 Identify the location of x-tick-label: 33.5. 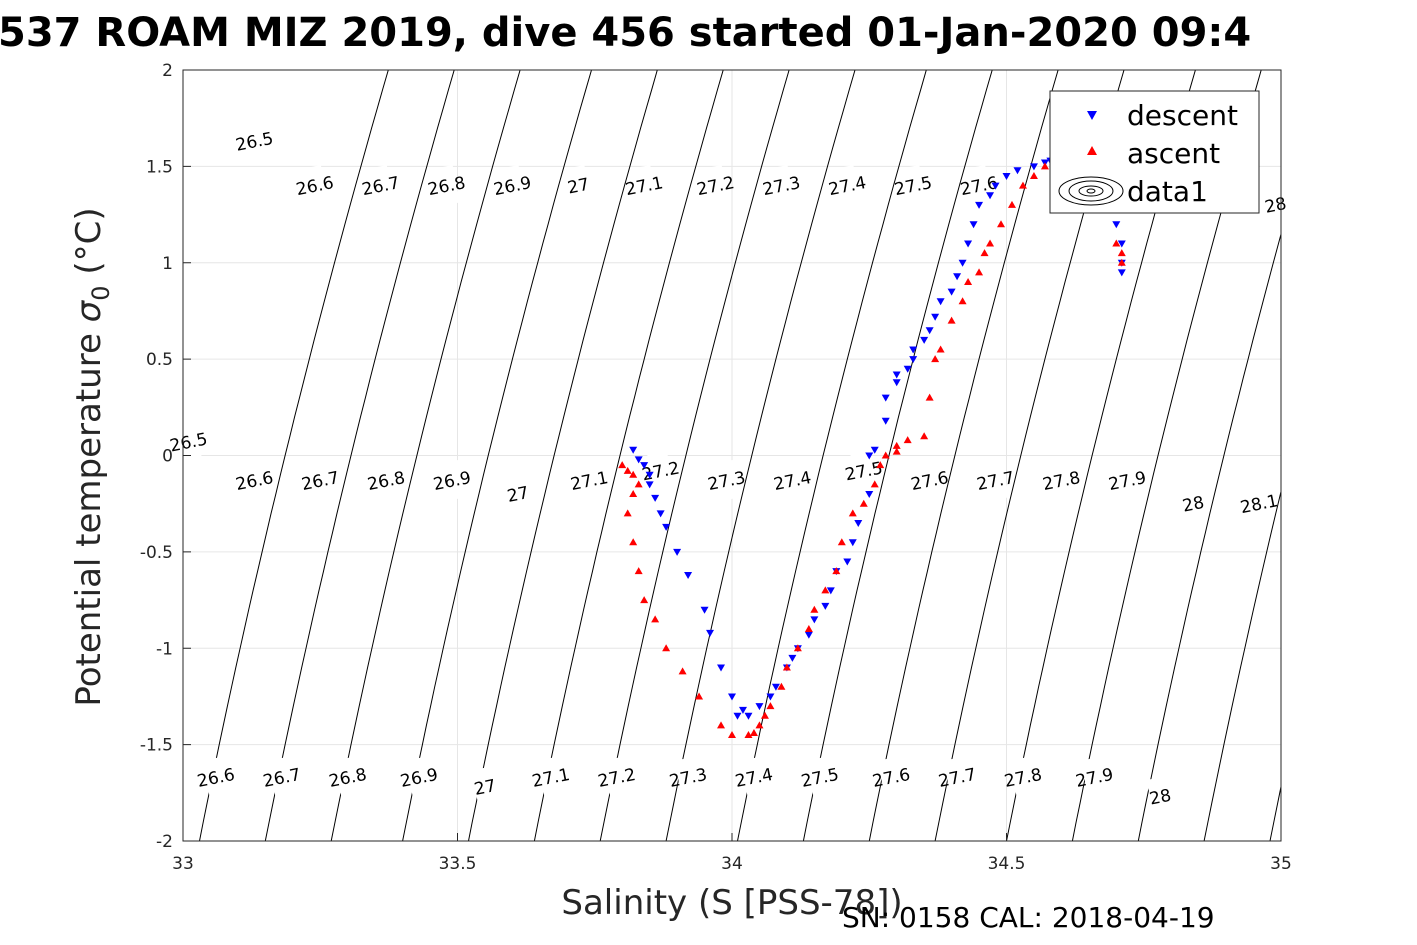
(458, 864).